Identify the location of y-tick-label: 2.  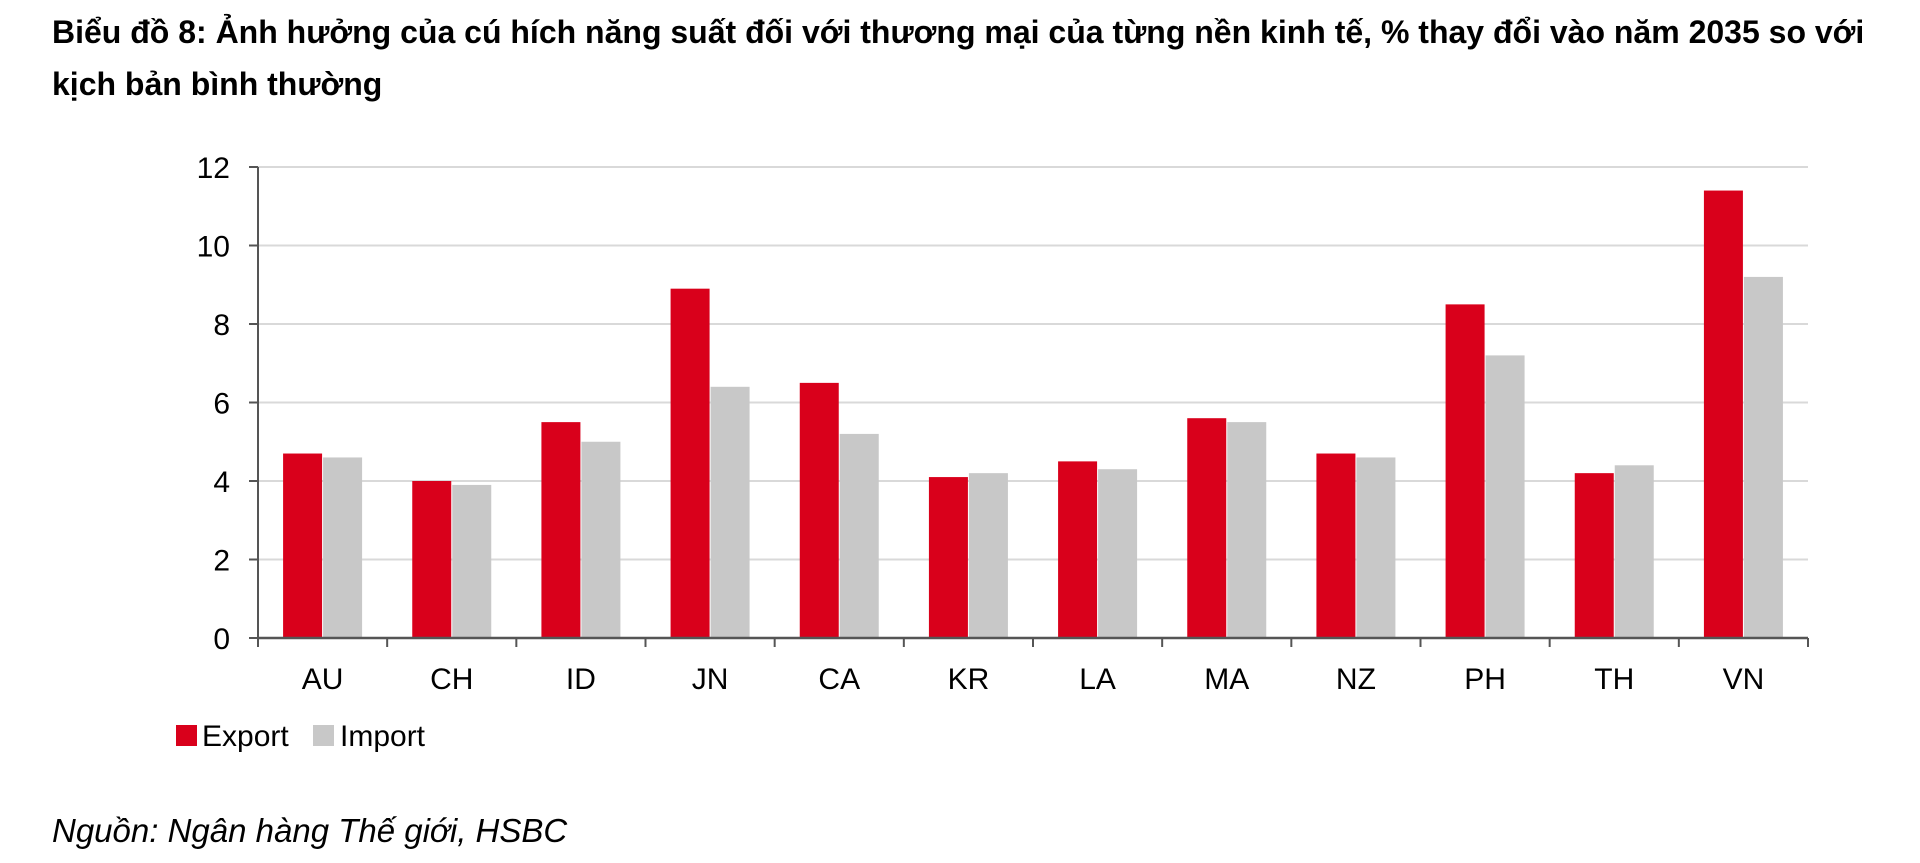
(221, 561).